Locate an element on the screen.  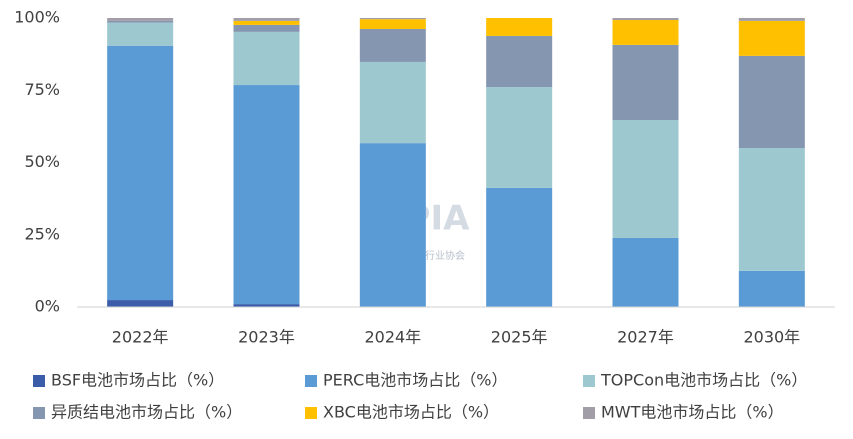
legend-label: XBC电池市场占比（%） is located at coordinates (411, 412).